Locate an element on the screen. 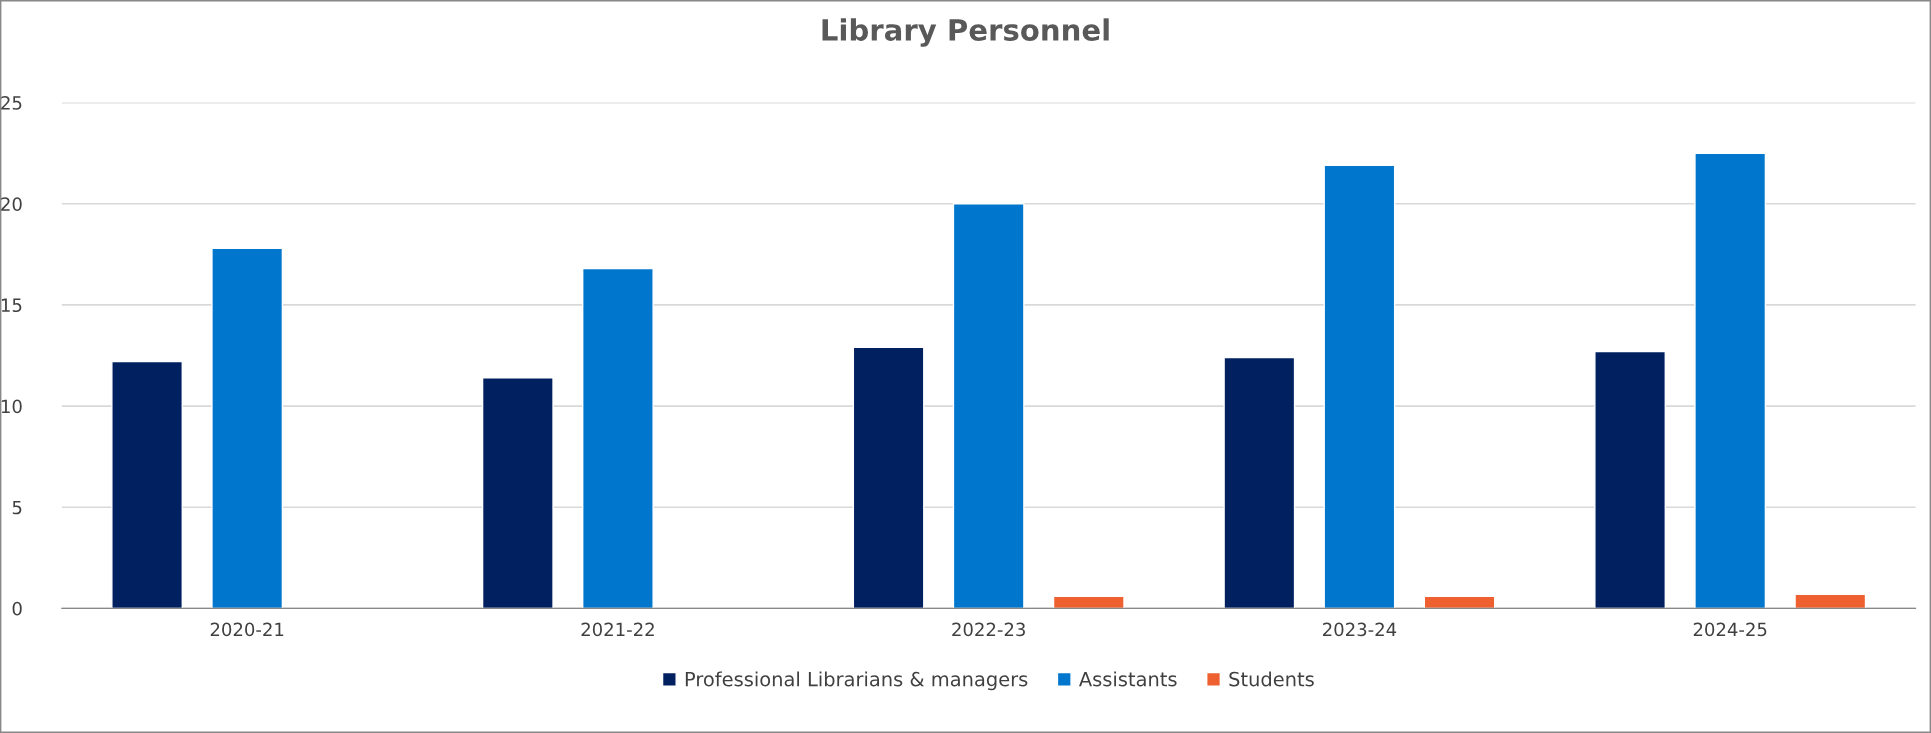 The height and width of the screenshot is (733, 1931). legend-label: Students is located at coordinates (1271, 679).